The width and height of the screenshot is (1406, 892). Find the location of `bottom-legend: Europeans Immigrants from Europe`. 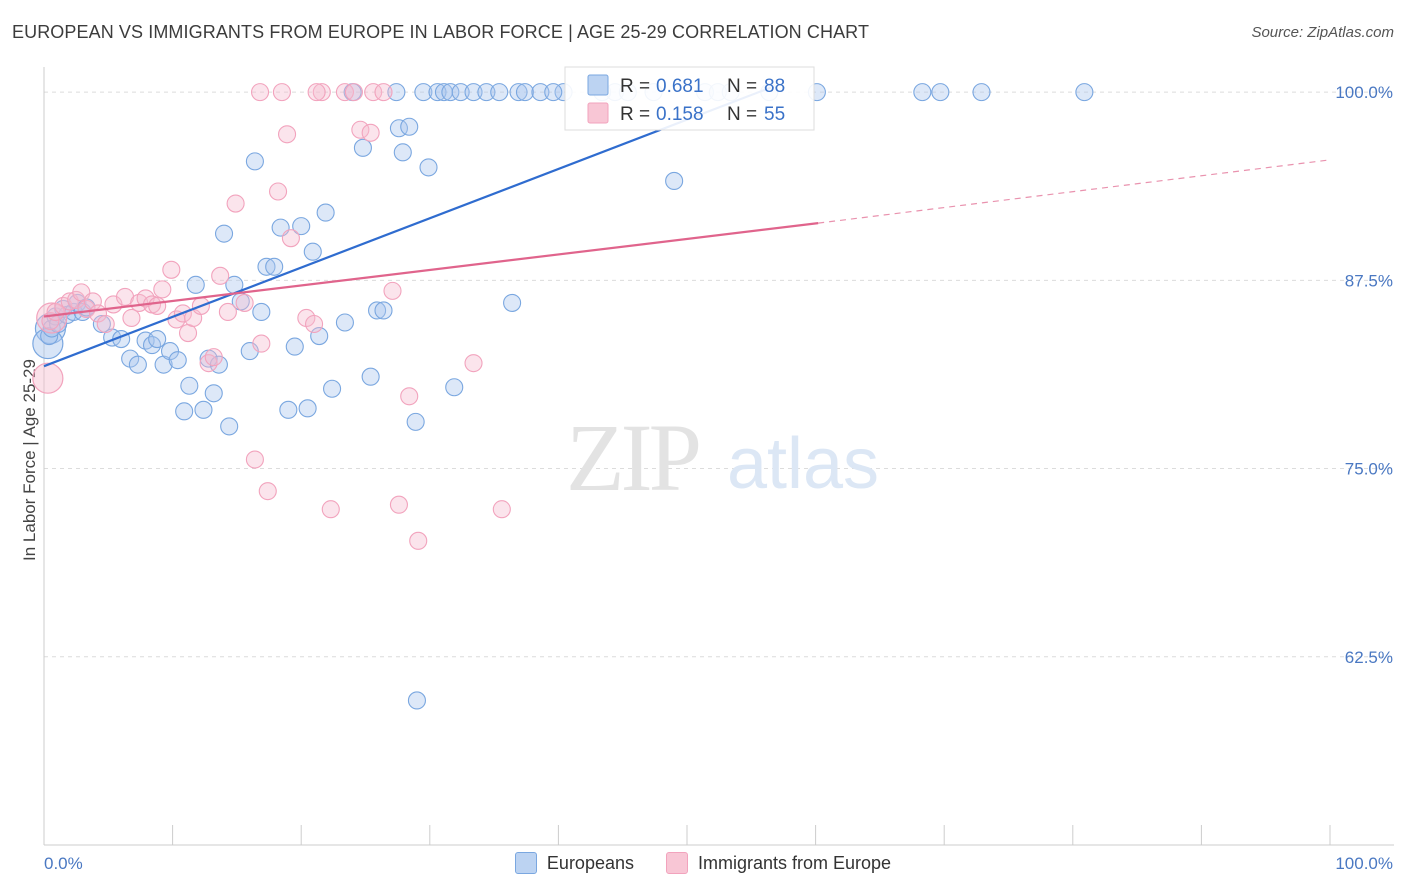

bottom-legend: Europeans Immigrants from Europe is located at coordinates (703, 863).